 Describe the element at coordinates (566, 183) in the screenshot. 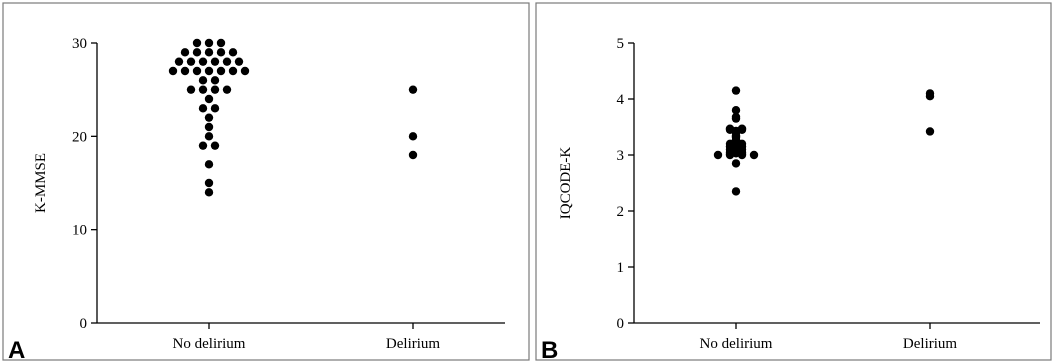

I see `panel-b-y-axis-label: IQCODE-K` at that location.